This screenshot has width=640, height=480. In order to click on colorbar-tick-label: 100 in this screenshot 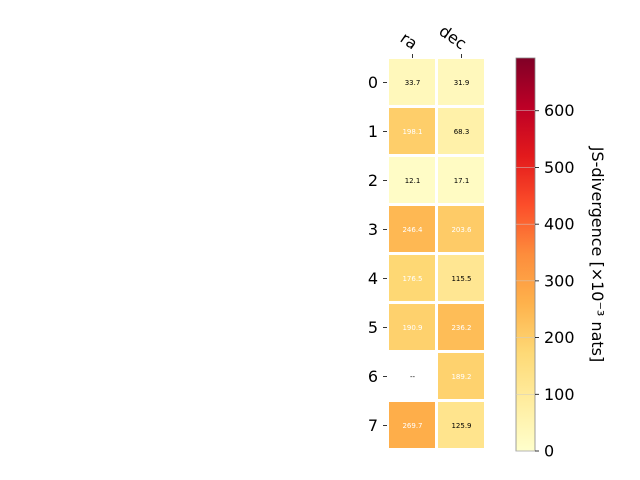, I will do `click(559, 394)`.